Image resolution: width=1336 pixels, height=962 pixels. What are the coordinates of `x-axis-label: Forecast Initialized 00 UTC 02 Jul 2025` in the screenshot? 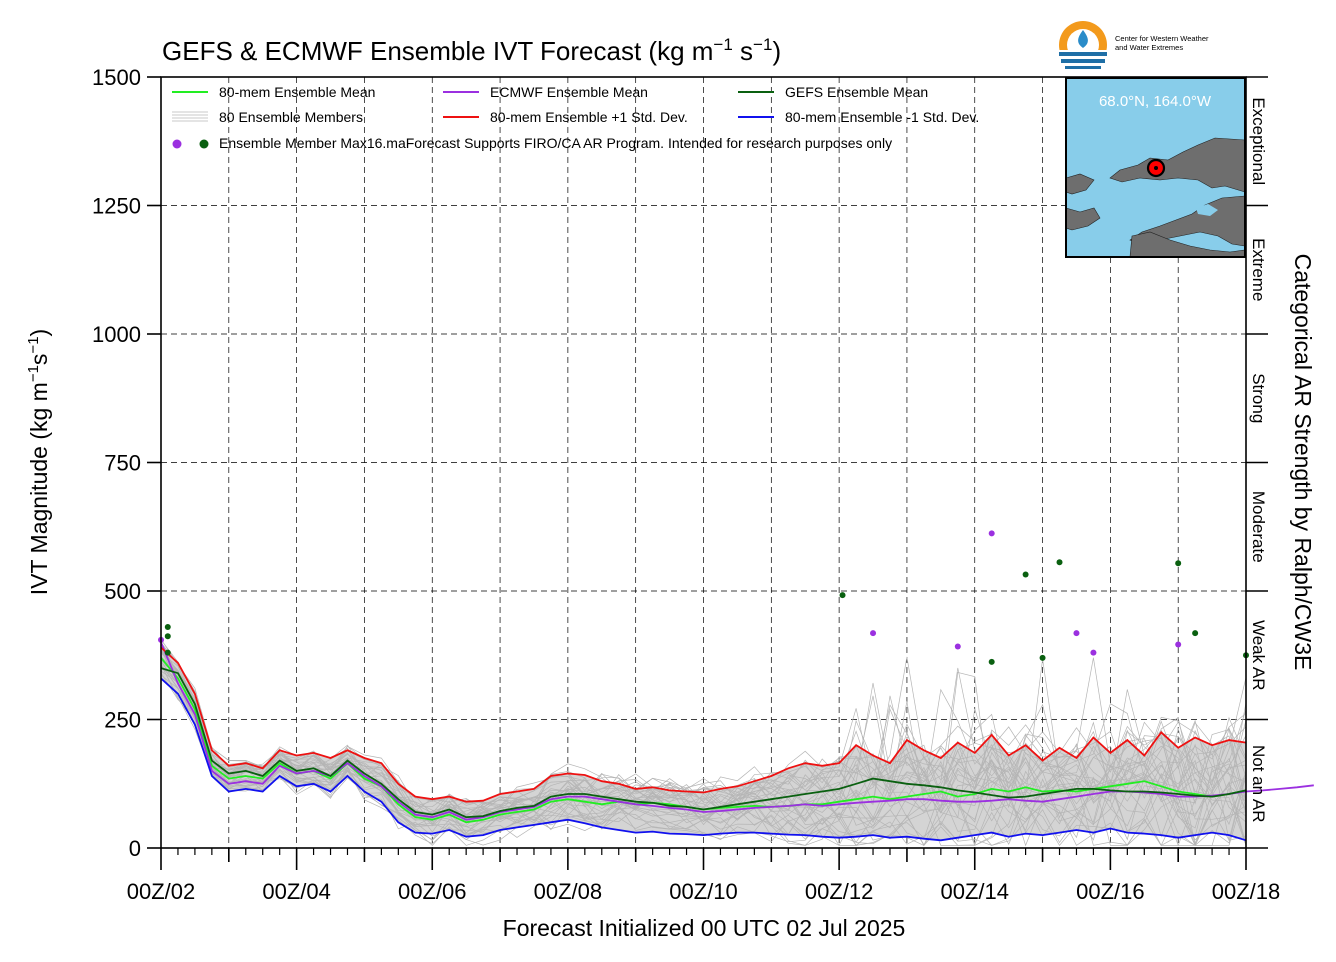 It's located at (704, 928).